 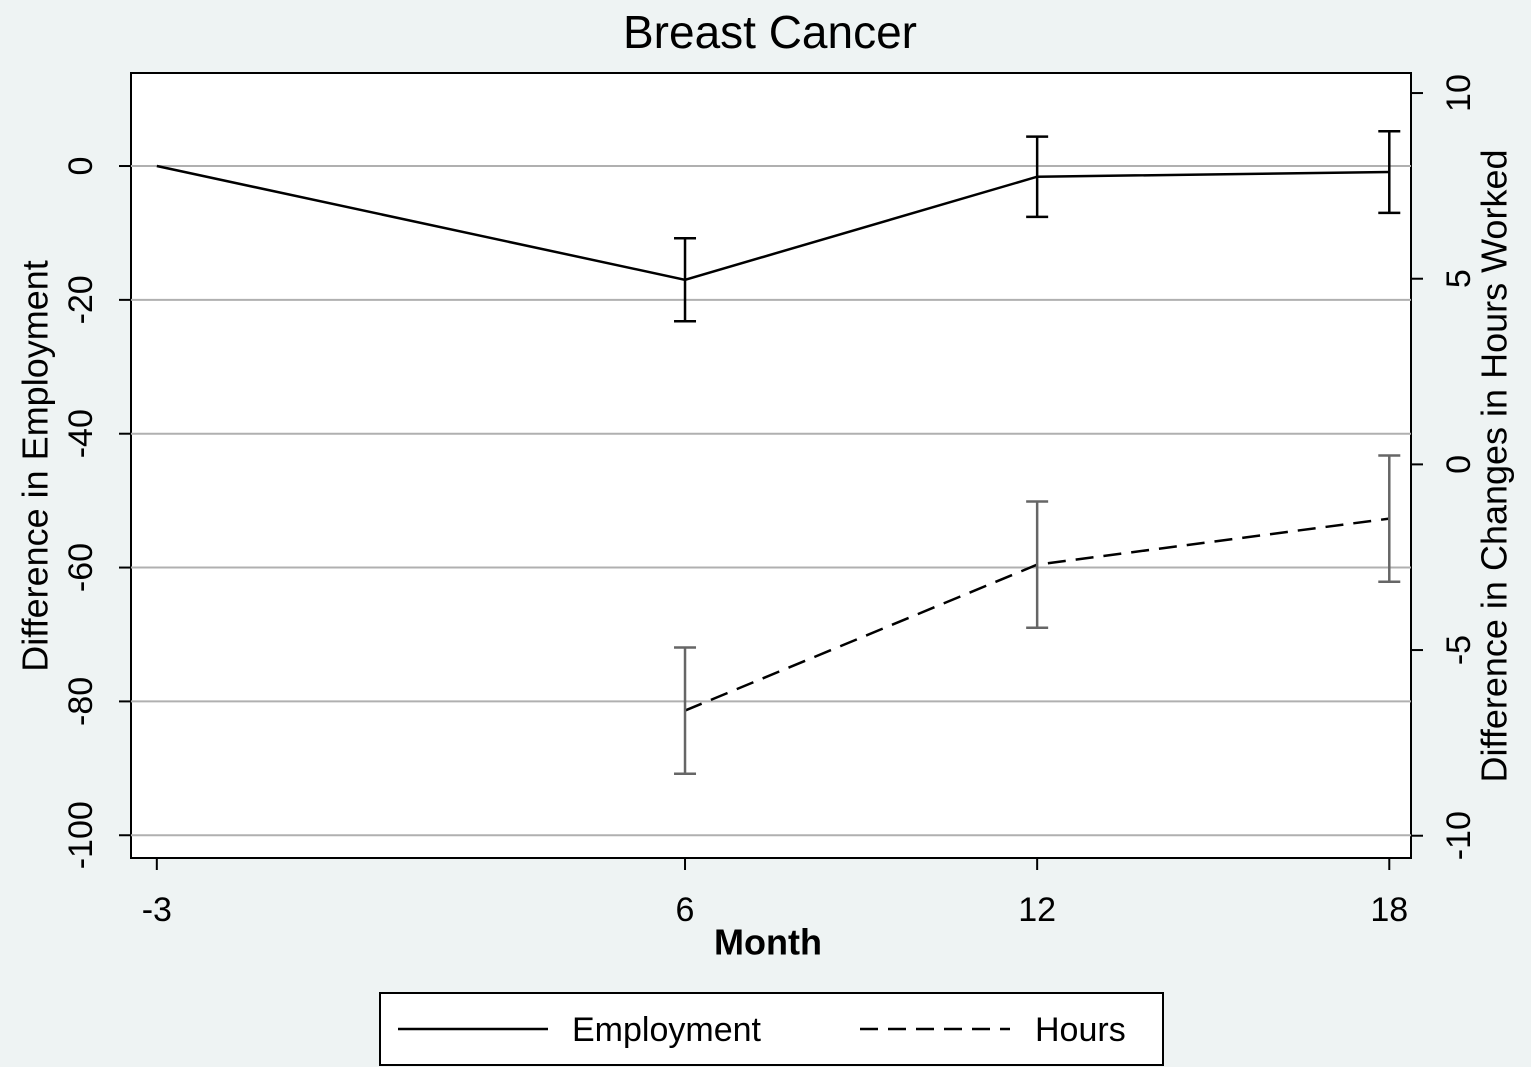 What do you see at coordinates (81, 299) in the screenshot?
I see `y-tick-label: -20` at bounding box center [81, 299].